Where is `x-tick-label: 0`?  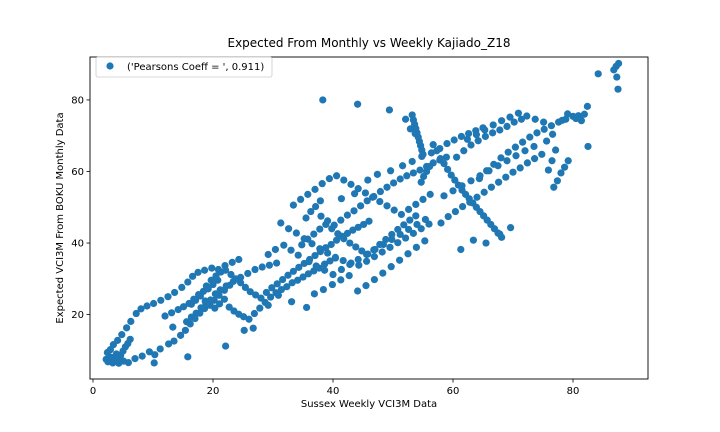 x-tick-label: 0 is located at coordinates (93, 391).